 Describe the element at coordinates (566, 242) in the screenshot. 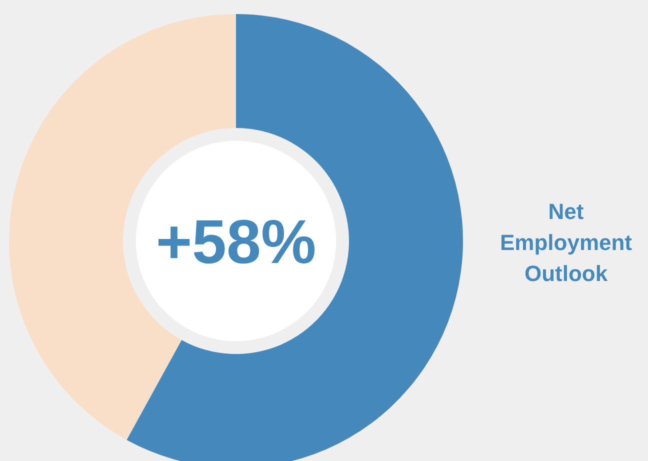

I see `slice-label: Net Employment Outlook` at that location.